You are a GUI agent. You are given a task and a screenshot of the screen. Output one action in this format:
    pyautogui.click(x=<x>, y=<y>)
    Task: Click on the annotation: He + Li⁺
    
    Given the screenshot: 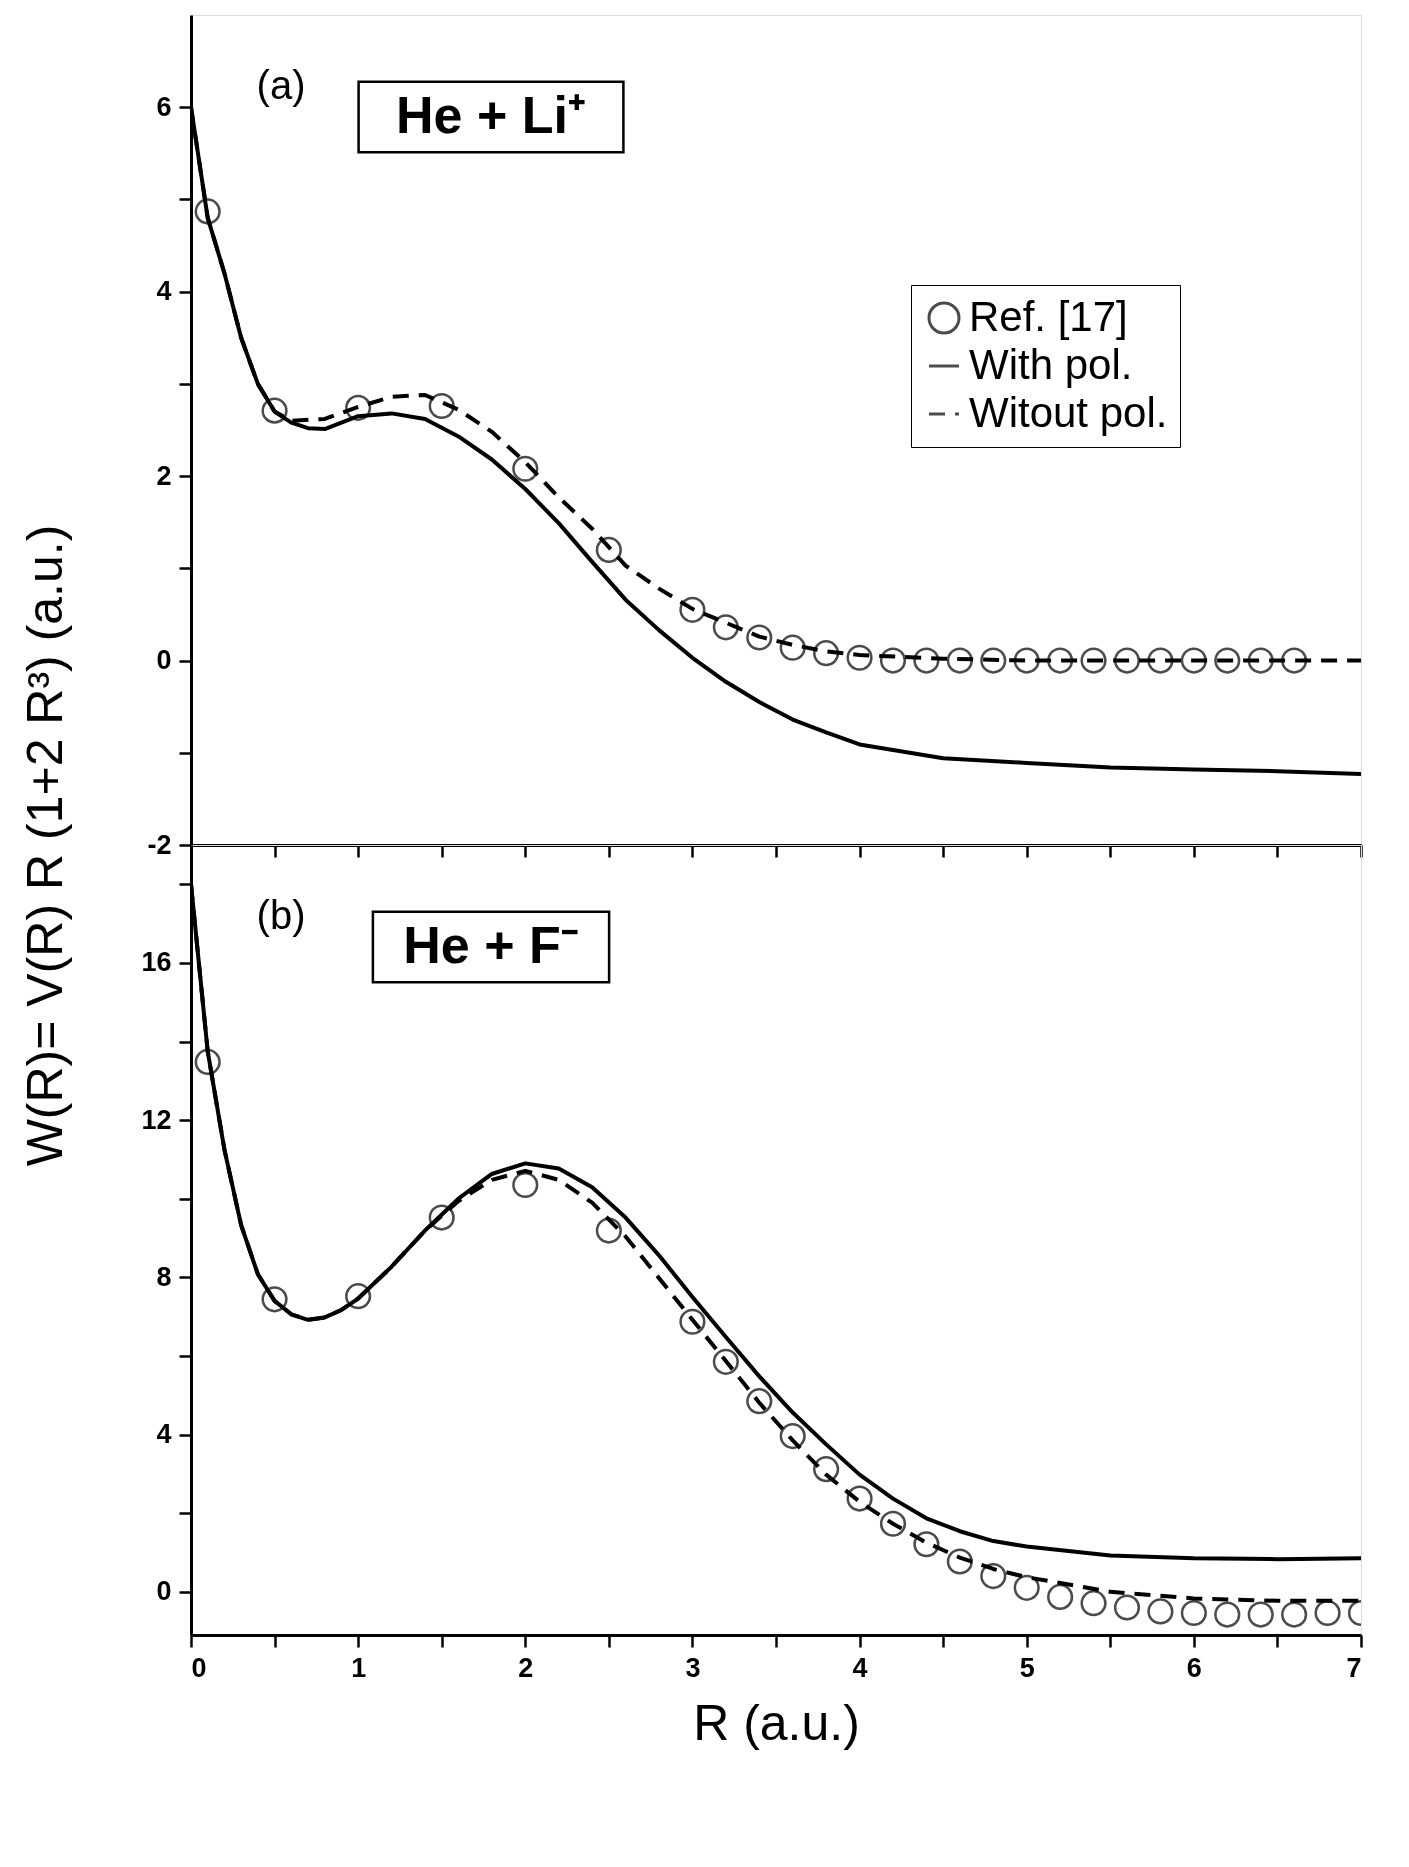 What is the action you would take?
    pyautogui.click(x=491, y=115)
    